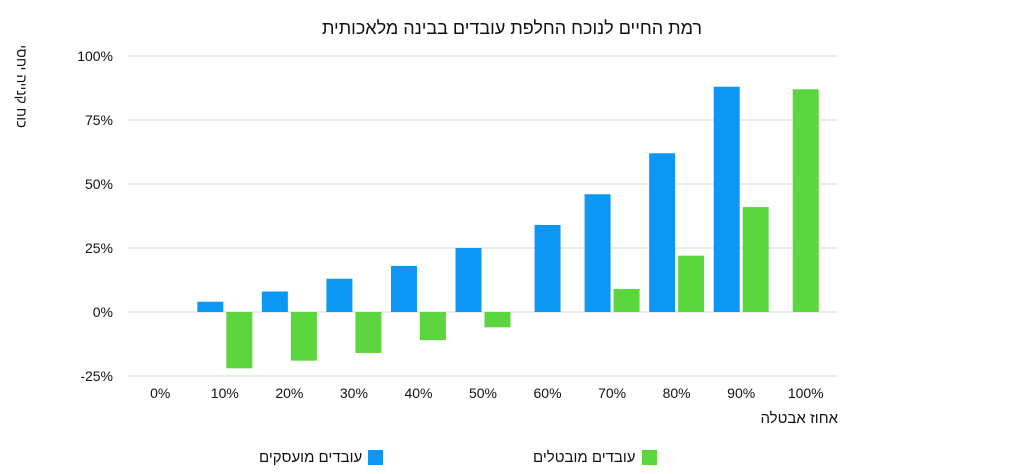 This screenshot has height=474, width=1024. Describe the element at coordinates (99, 184) in the screenshot. I see `y-tick-label: 50%` at that location.